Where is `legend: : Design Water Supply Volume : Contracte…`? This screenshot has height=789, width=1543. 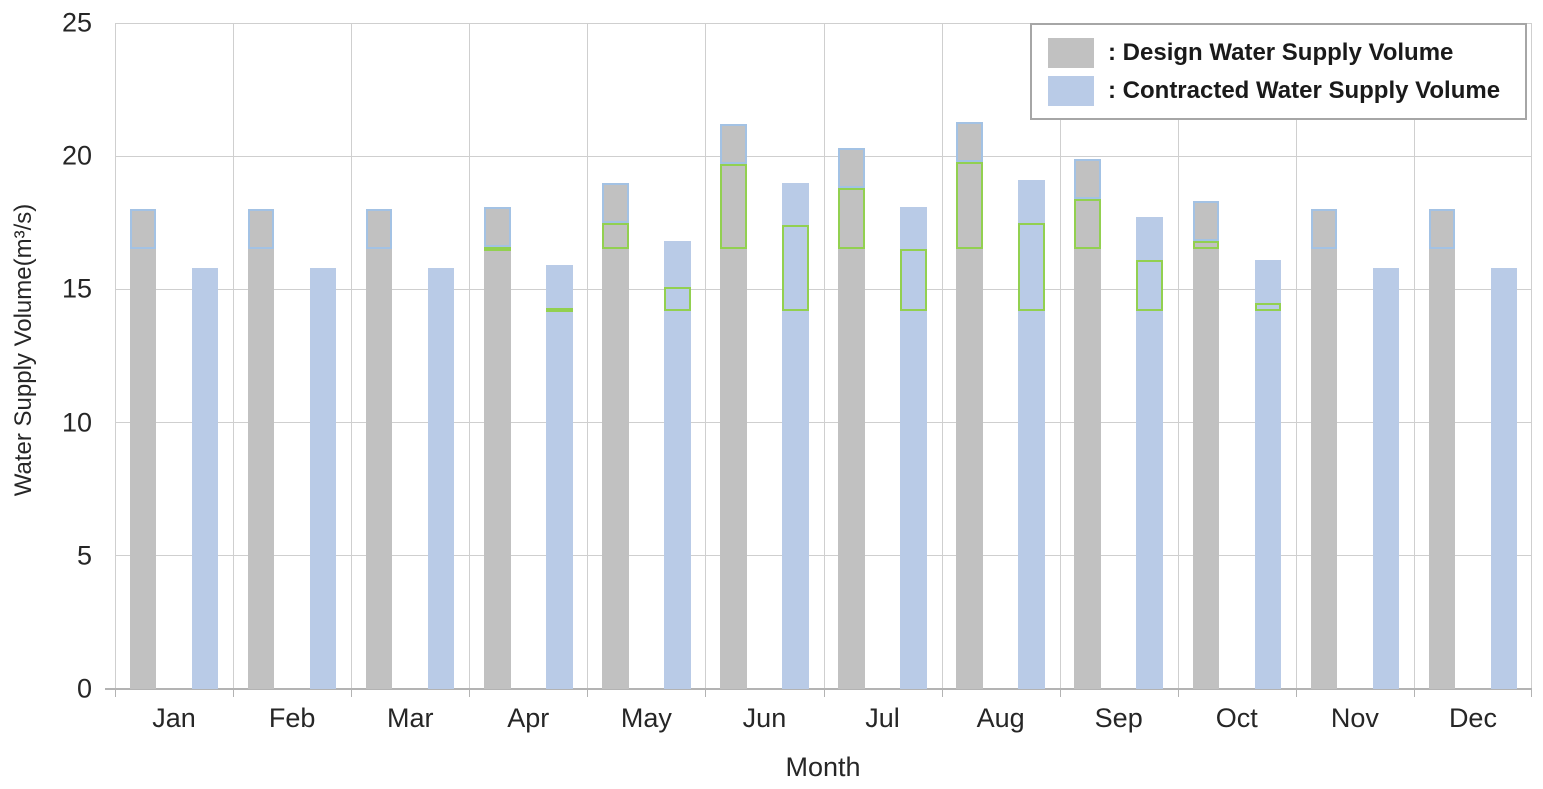 legend: : Design Water Supply Volume : Contracte… is located at coordinates (1278, 71).